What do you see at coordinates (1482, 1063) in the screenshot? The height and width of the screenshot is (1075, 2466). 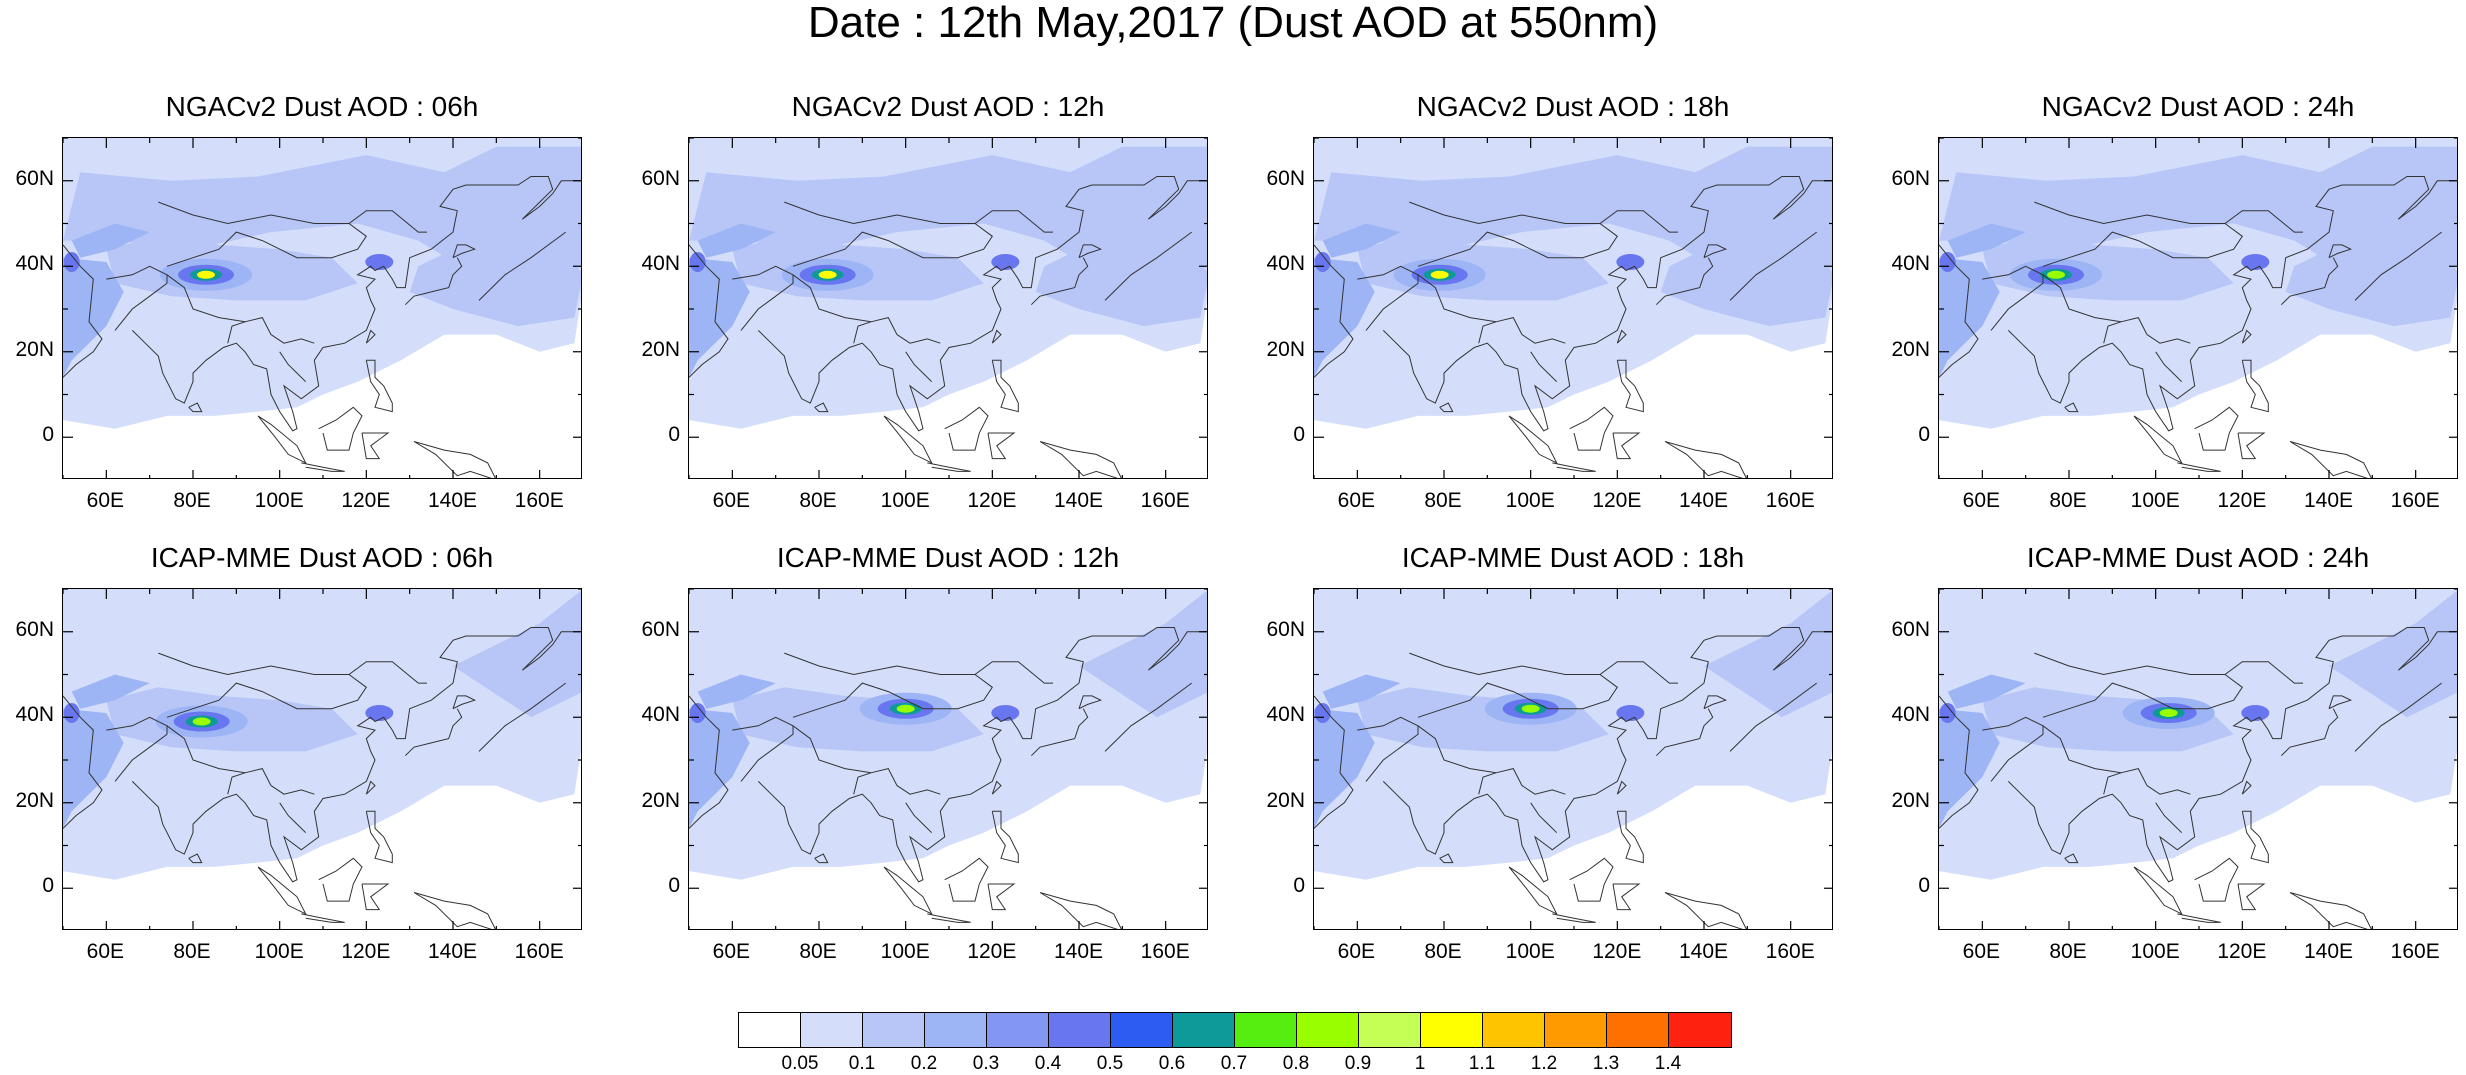 I see `colorbar-label: 1.1` at bounding box center [1482, 1063].